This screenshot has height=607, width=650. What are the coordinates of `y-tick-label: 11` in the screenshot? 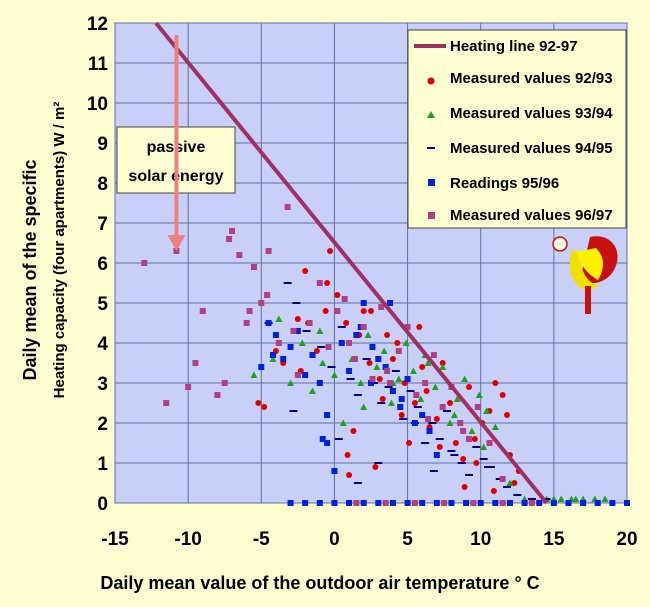 It's located at (98, 64).